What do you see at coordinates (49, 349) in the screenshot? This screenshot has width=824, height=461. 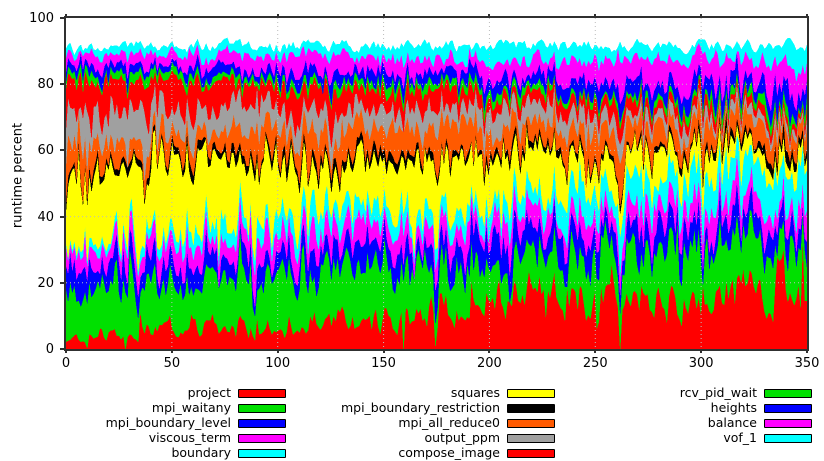 I see `y-tick-0: 0` at bounding box center [49, 349].